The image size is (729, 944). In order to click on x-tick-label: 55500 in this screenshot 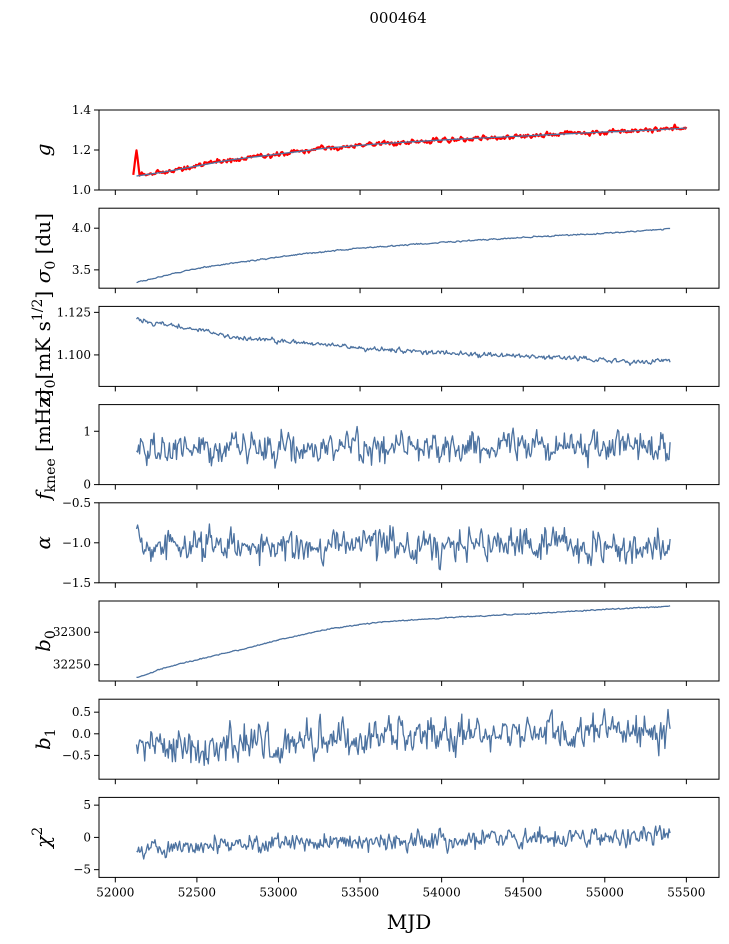, I will do `click(686, 892)`.